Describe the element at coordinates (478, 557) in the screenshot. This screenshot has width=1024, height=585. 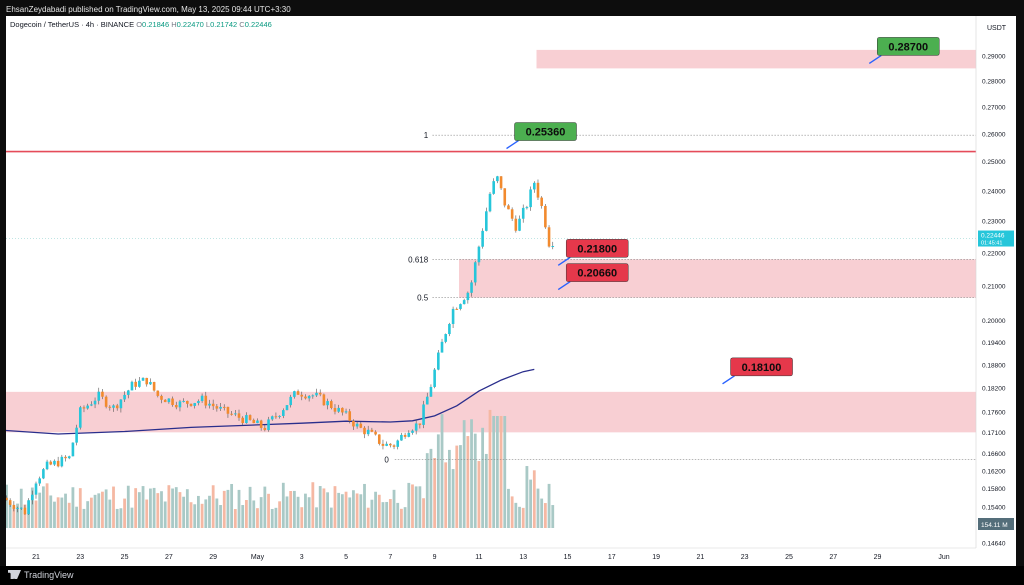
I see `time-tick-label: 11` at that location.